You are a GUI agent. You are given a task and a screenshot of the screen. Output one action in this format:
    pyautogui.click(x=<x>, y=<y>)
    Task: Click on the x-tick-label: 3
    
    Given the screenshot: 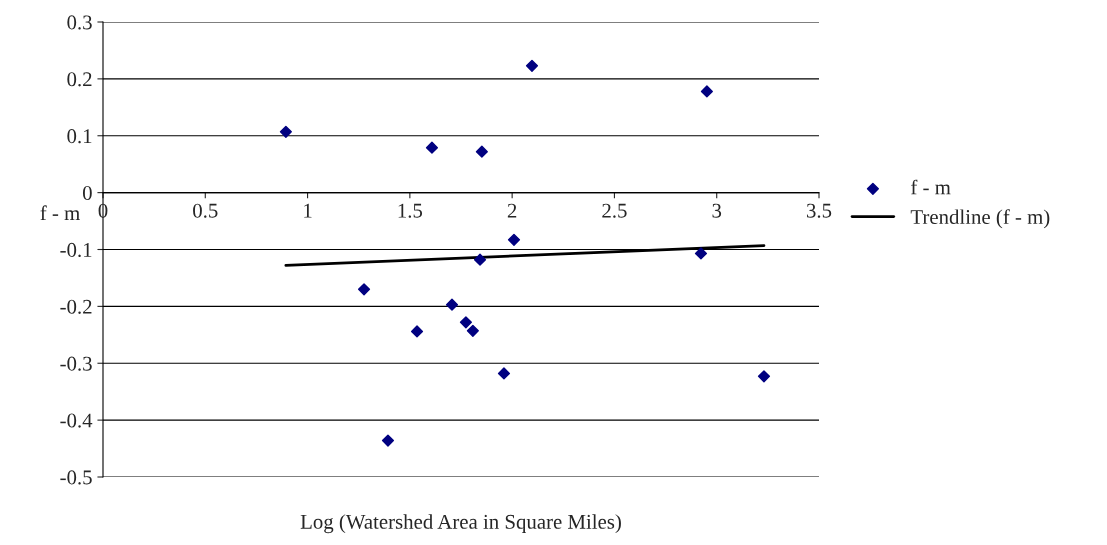 What is the action you would take?
    pyautogui.click(x=717, y=210)
    